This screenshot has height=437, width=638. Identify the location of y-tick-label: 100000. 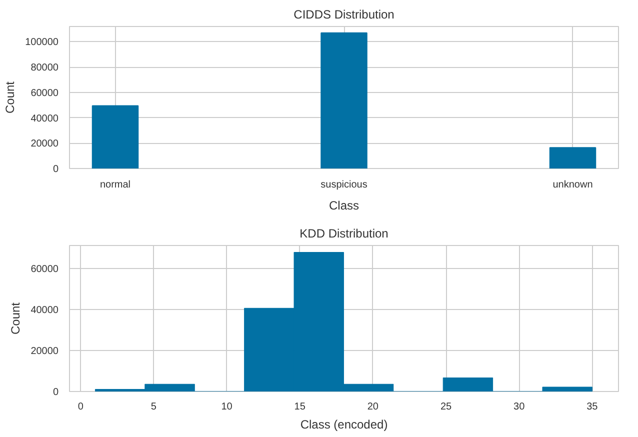
(42, 42).